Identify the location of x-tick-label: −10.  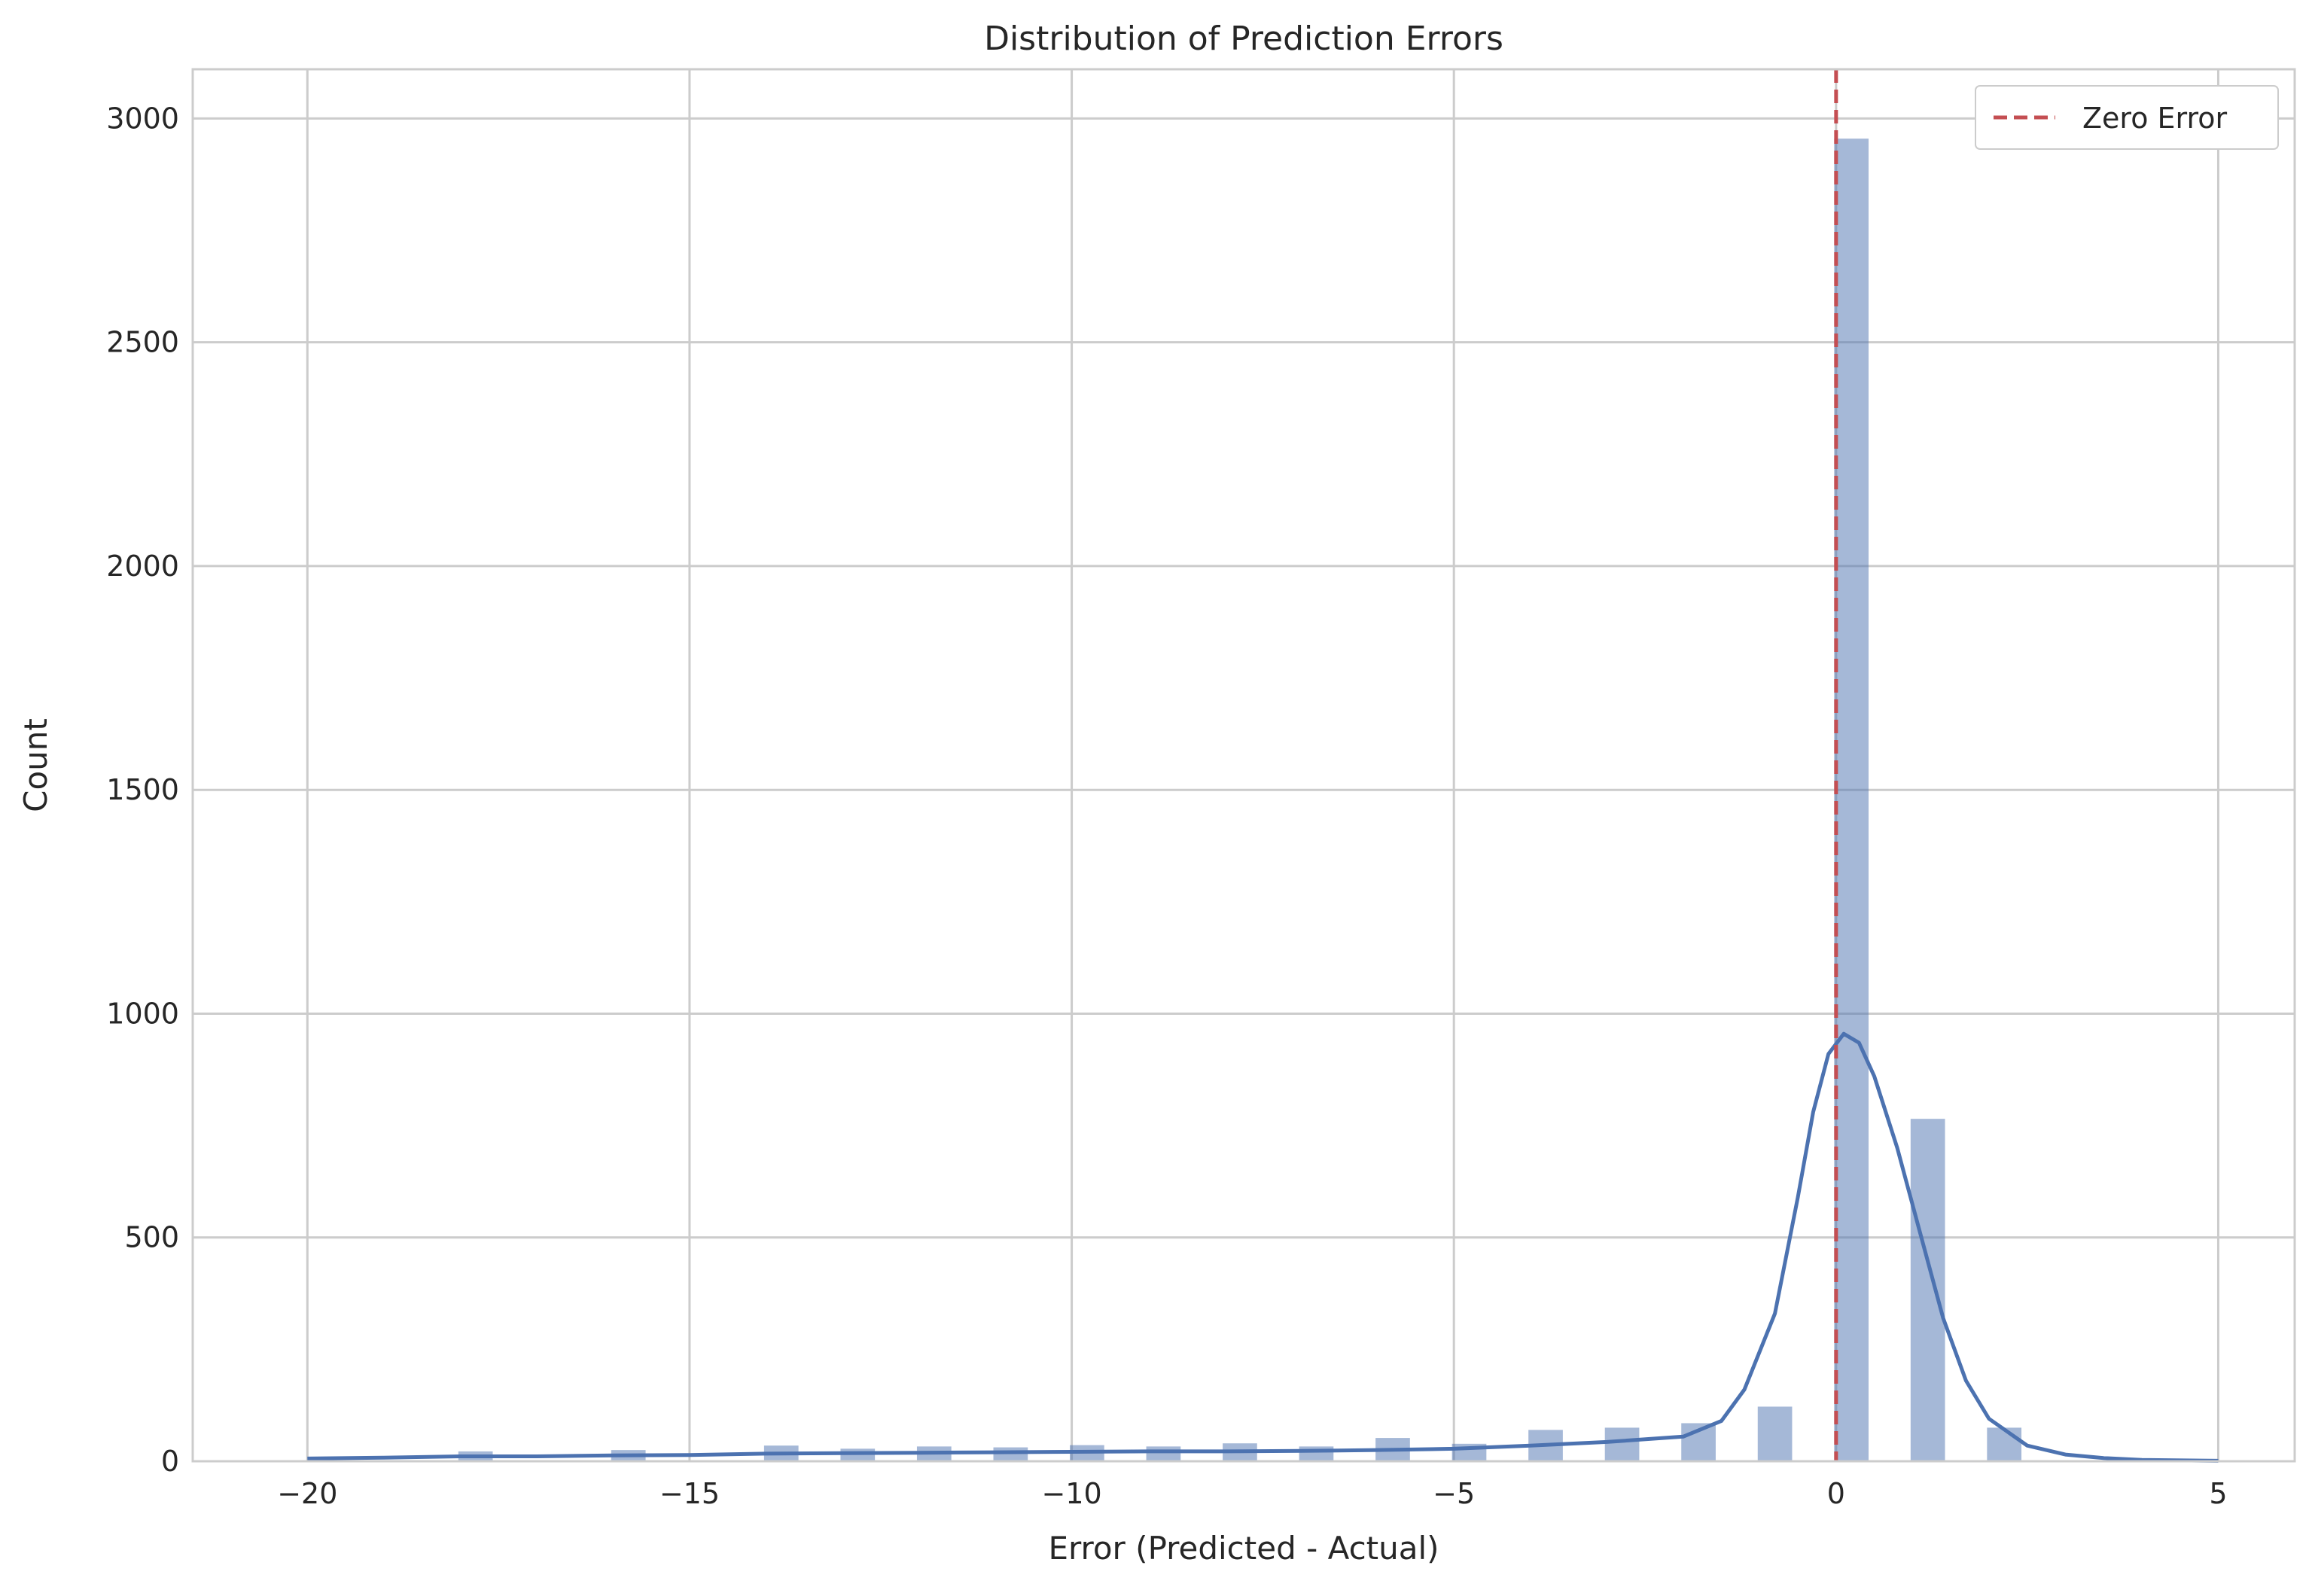
(1071, 1493).